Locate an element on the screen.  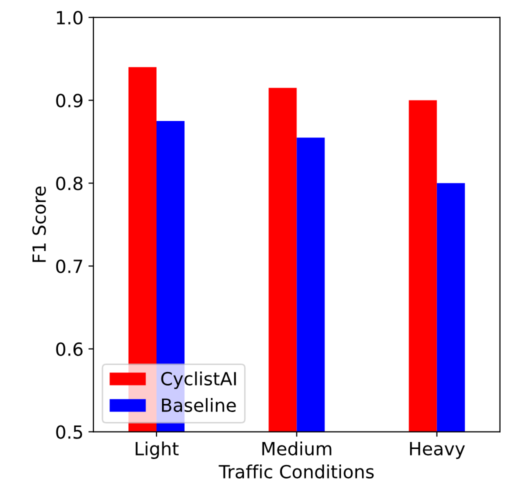
x-tick-label: Medium is located at coordinates (297, 448).